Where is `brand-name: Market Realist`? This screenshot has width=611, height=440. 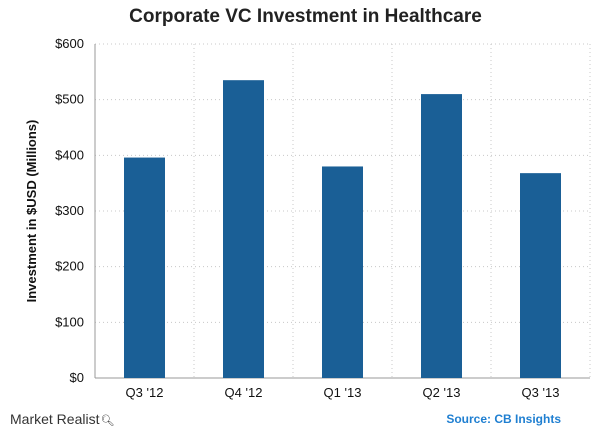
brand-name: Market Realist is located at coordinates (55, 419).